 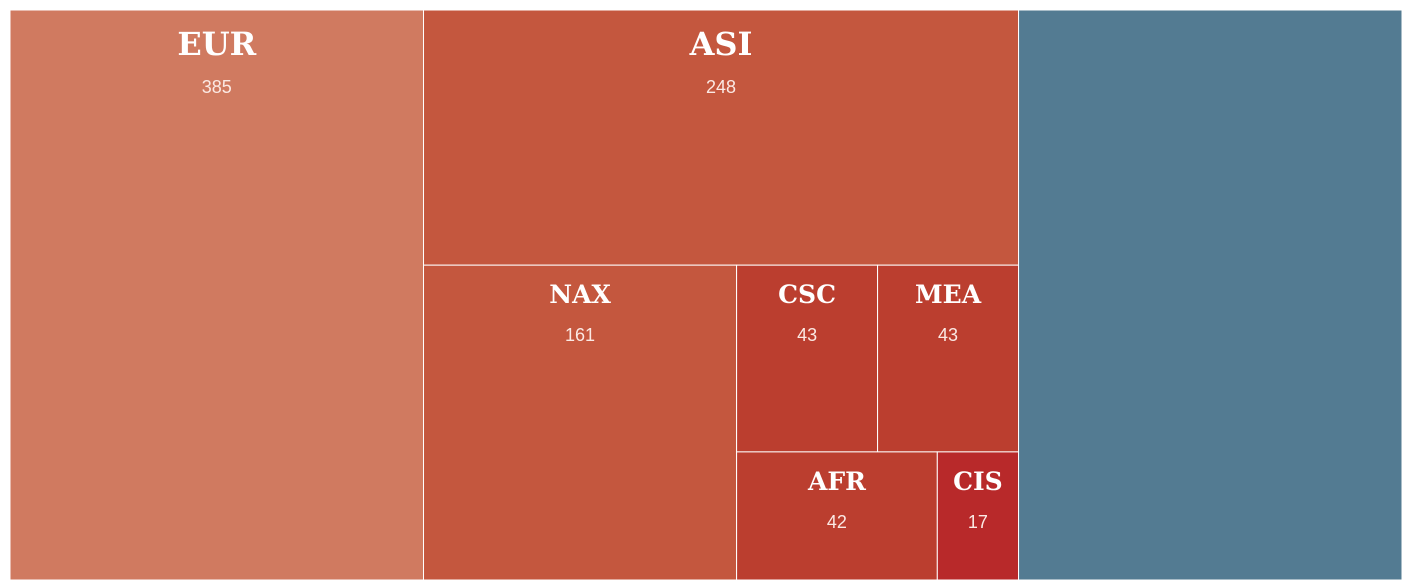 What do you see at coordinates (836, 481) in the screenshot?
I see `cell-label: AFR` at bounding box center [836, 481].